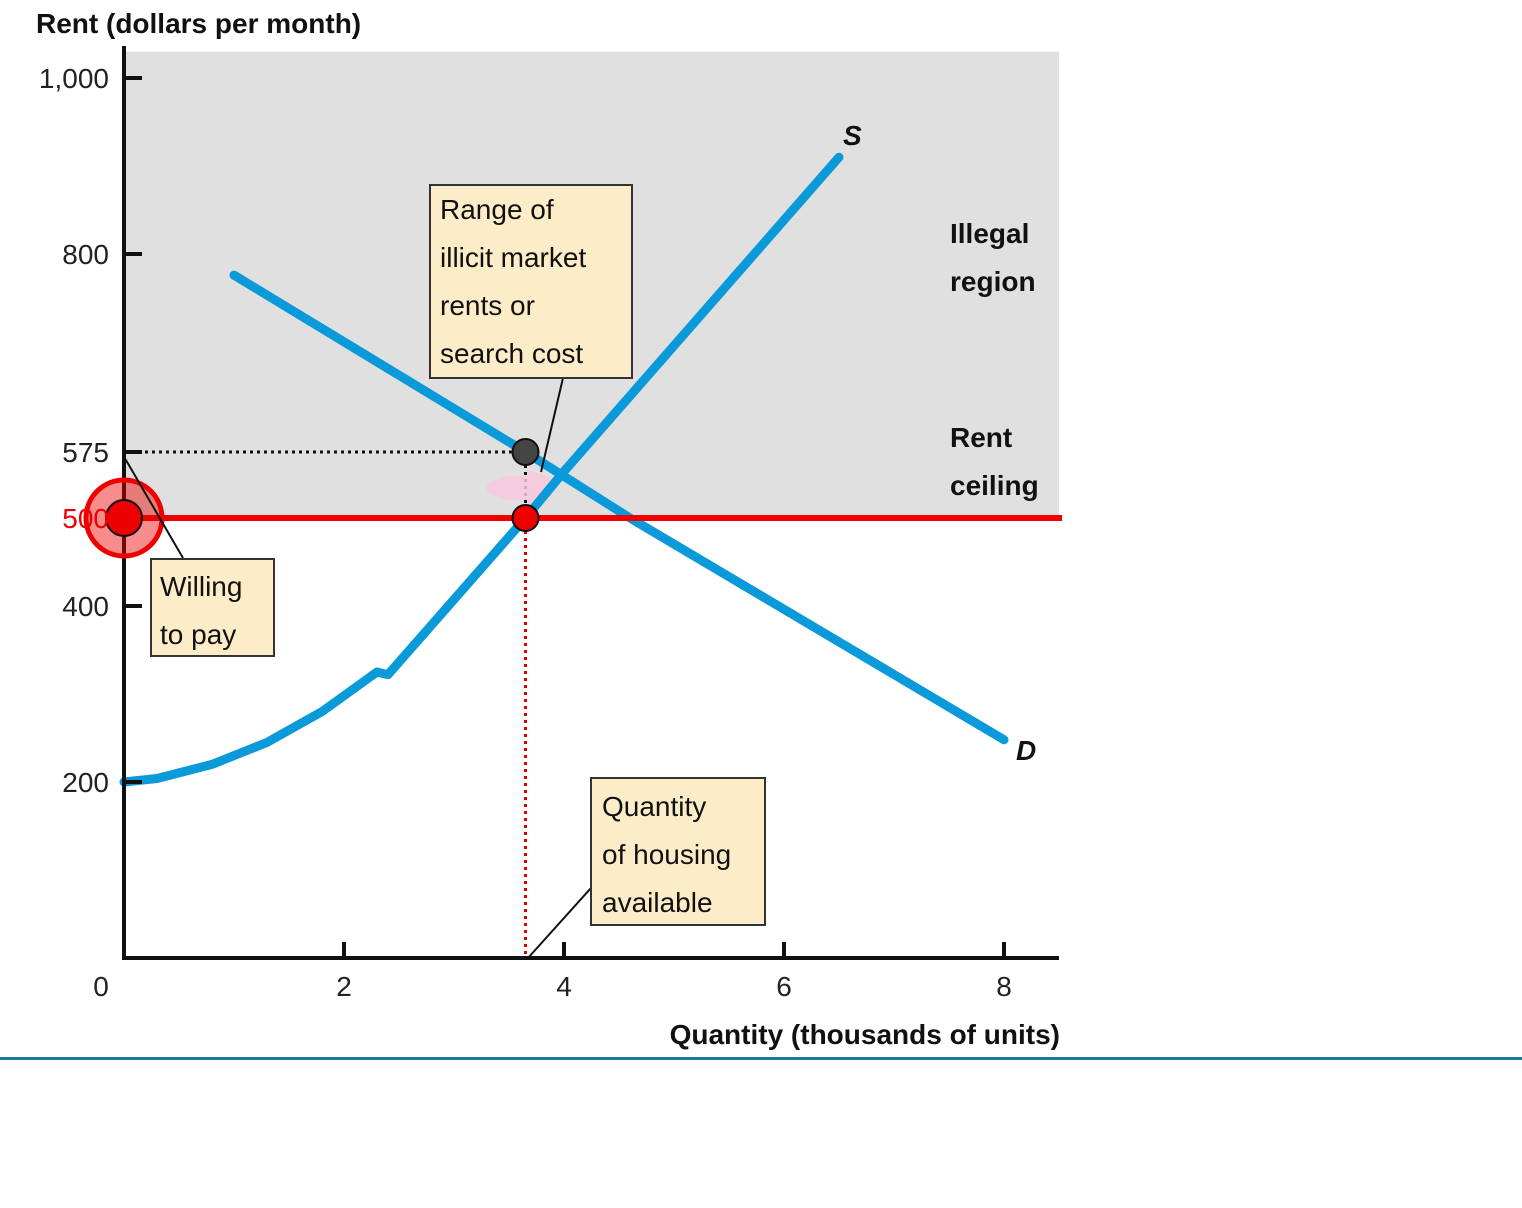 This screenshot has width=1522, height=1208. What do you see at coordinates (865, 1034) in the screenshot?
I see `x-axis-title: Quantity (thousands of units)` at bounding box center [865, 1034].